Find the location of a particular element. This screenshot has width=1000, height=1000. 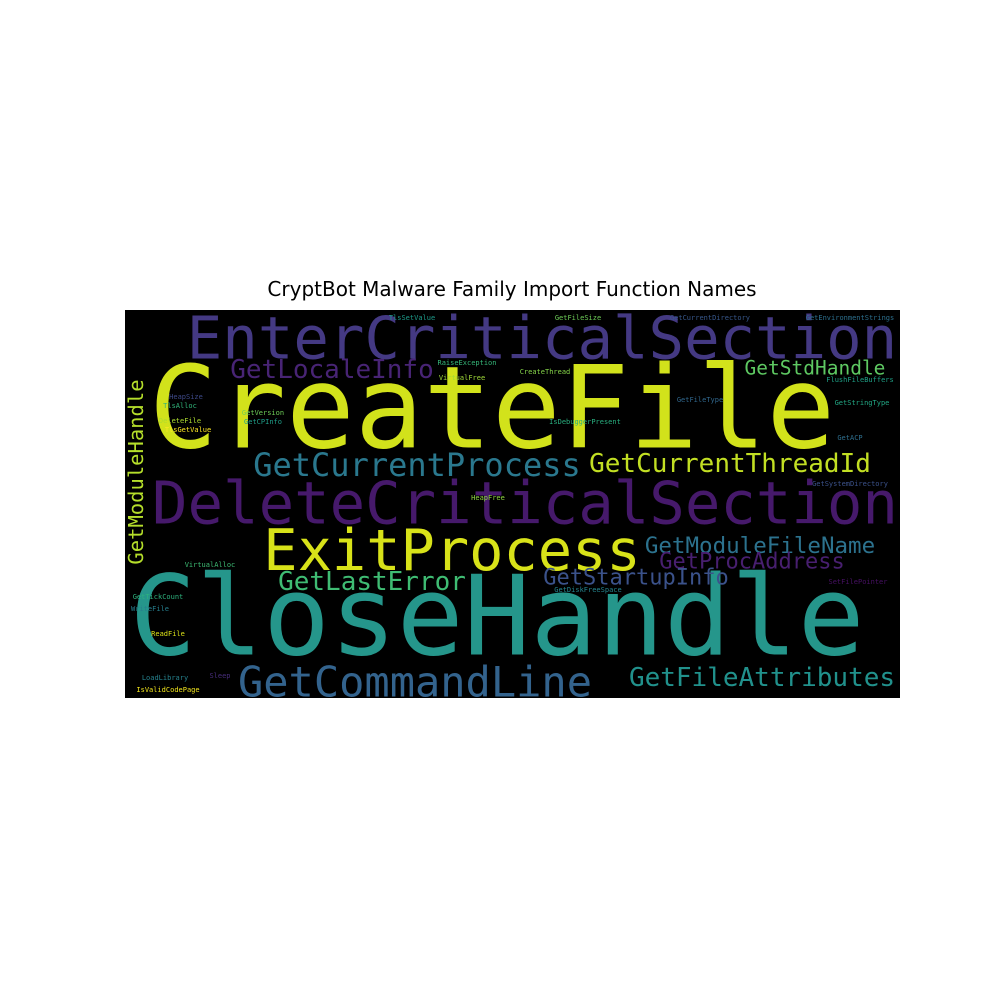

word: GetModuleHandle is located at coordinates (136, 471).